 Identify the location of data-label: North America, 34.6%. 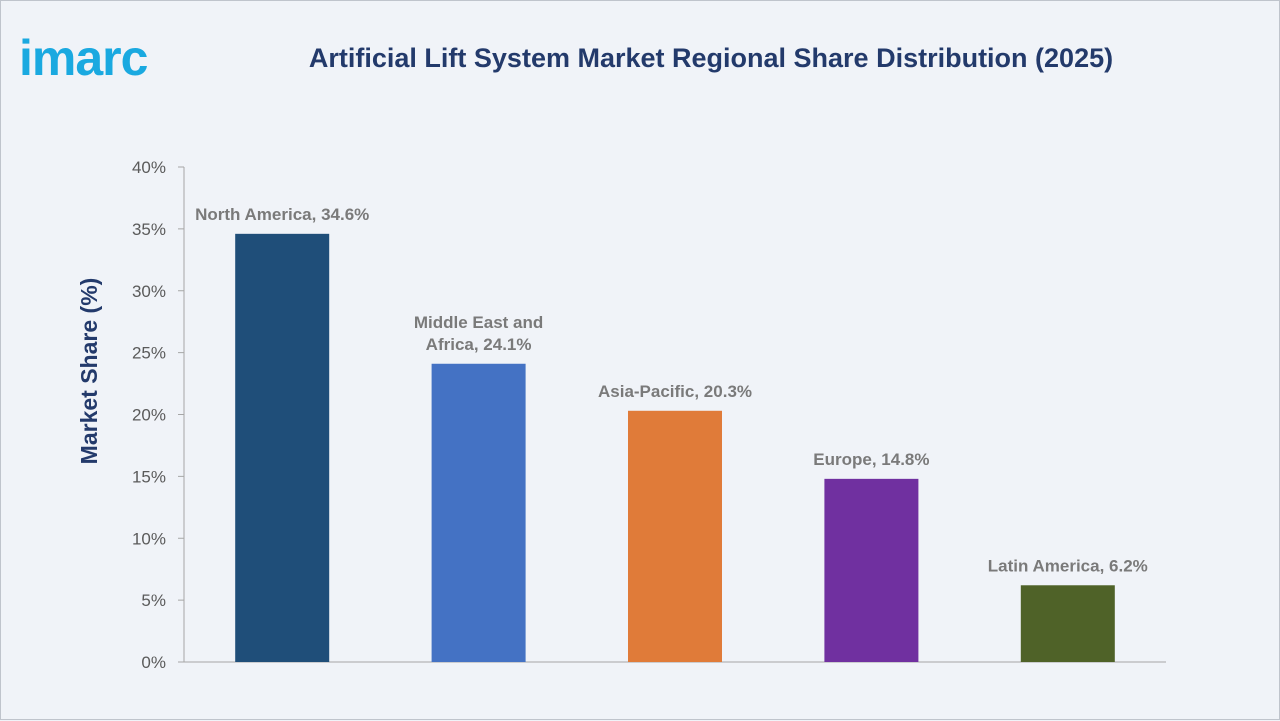
(282, 214).